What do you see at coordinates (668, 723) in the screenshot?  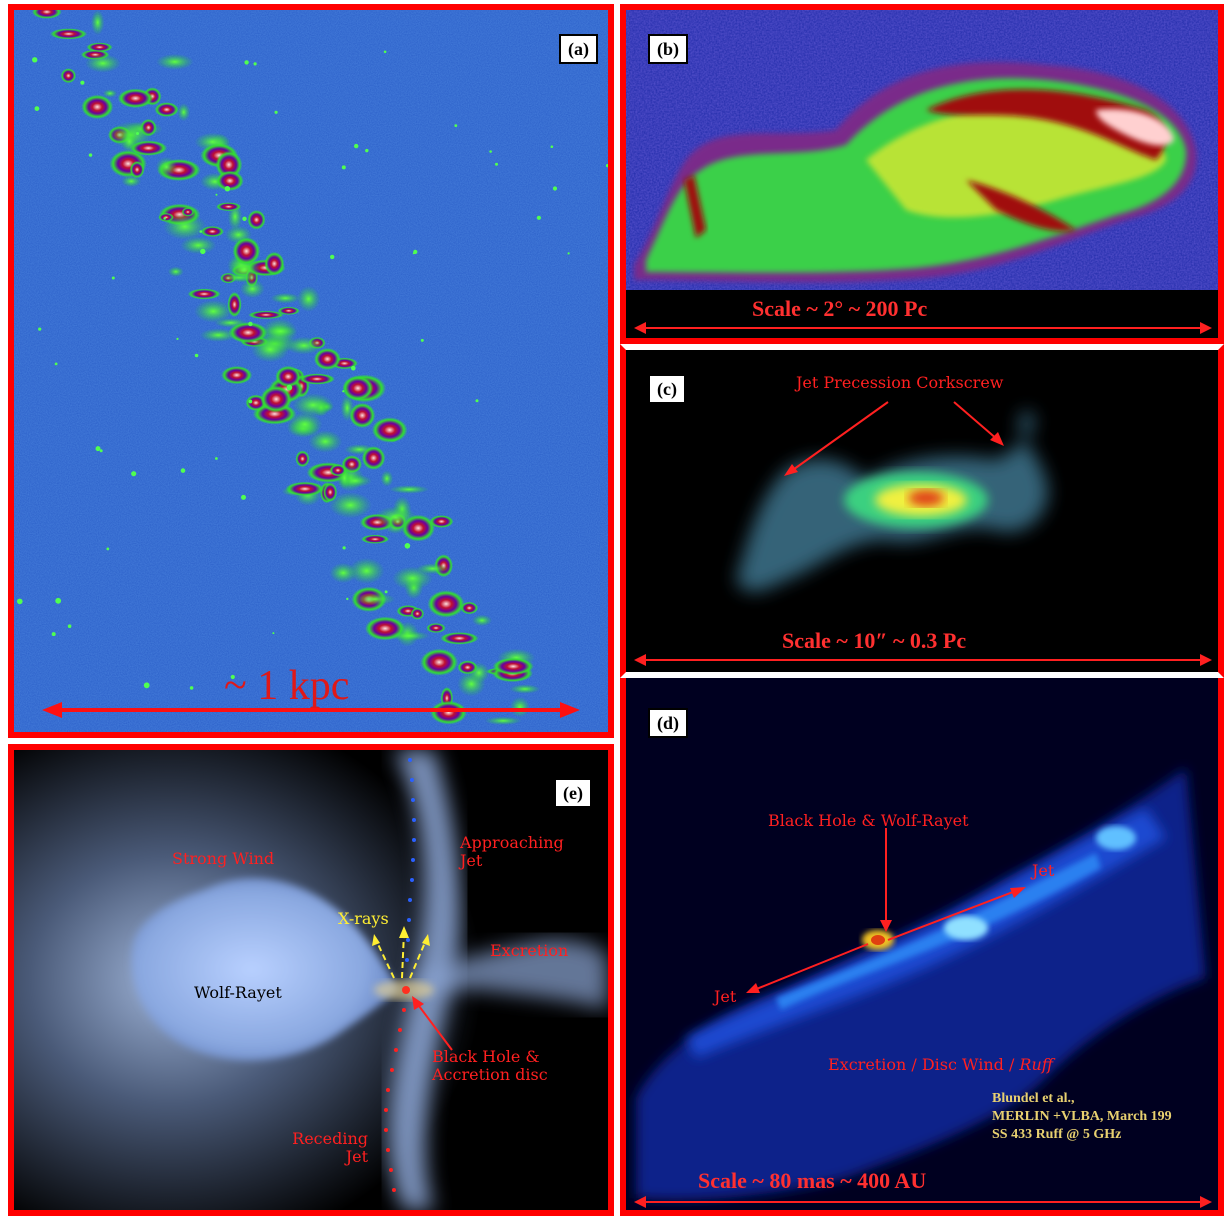 I see `panel-d-tag: (d)` at bounding box center [668, 723].